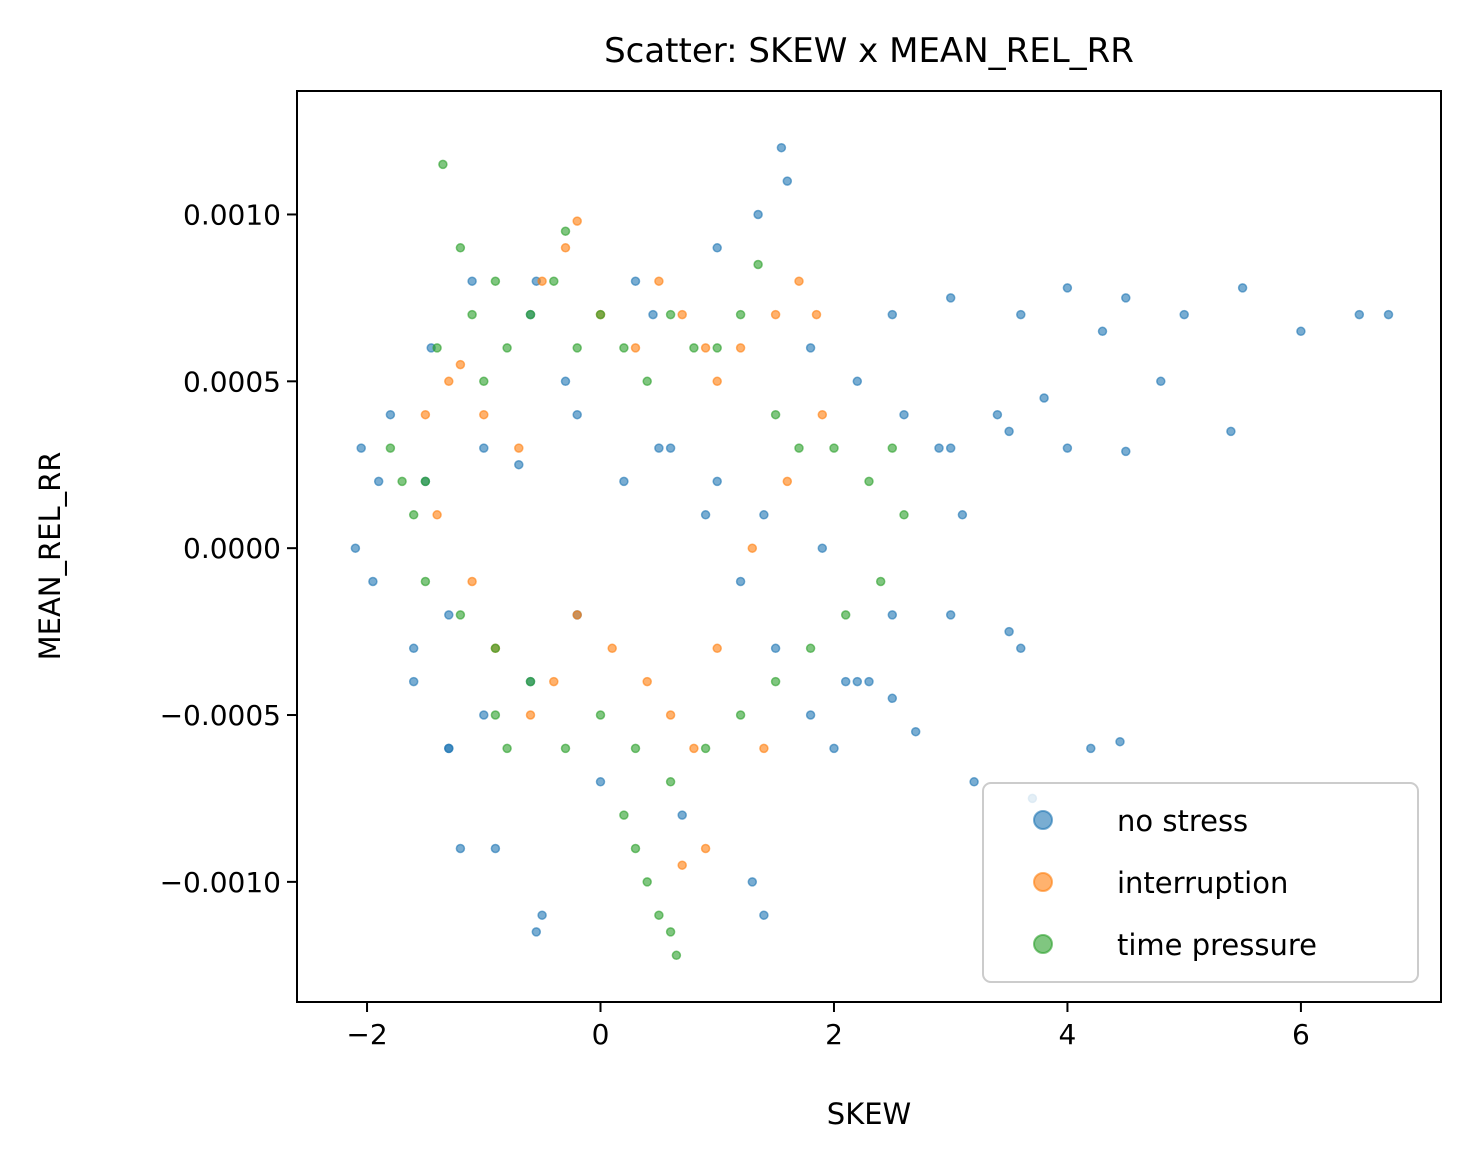  I want to click on y-axis-label: MEAN_REL_RR, so click(50, 556).